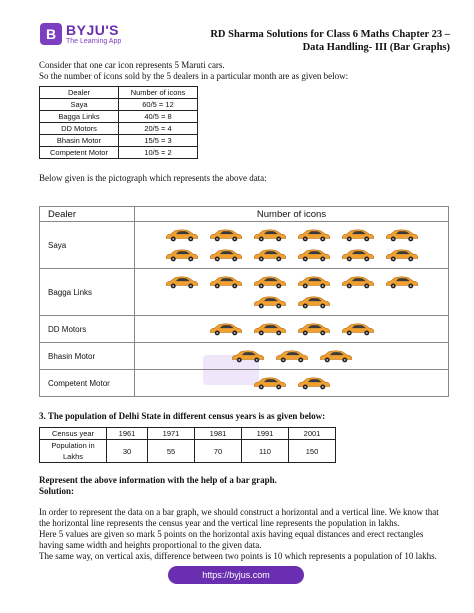  What do you see at coordinates (236, 575) in the screenshot?
I see `footer-link: https://byjus.com` at bounding box center [236, 575].